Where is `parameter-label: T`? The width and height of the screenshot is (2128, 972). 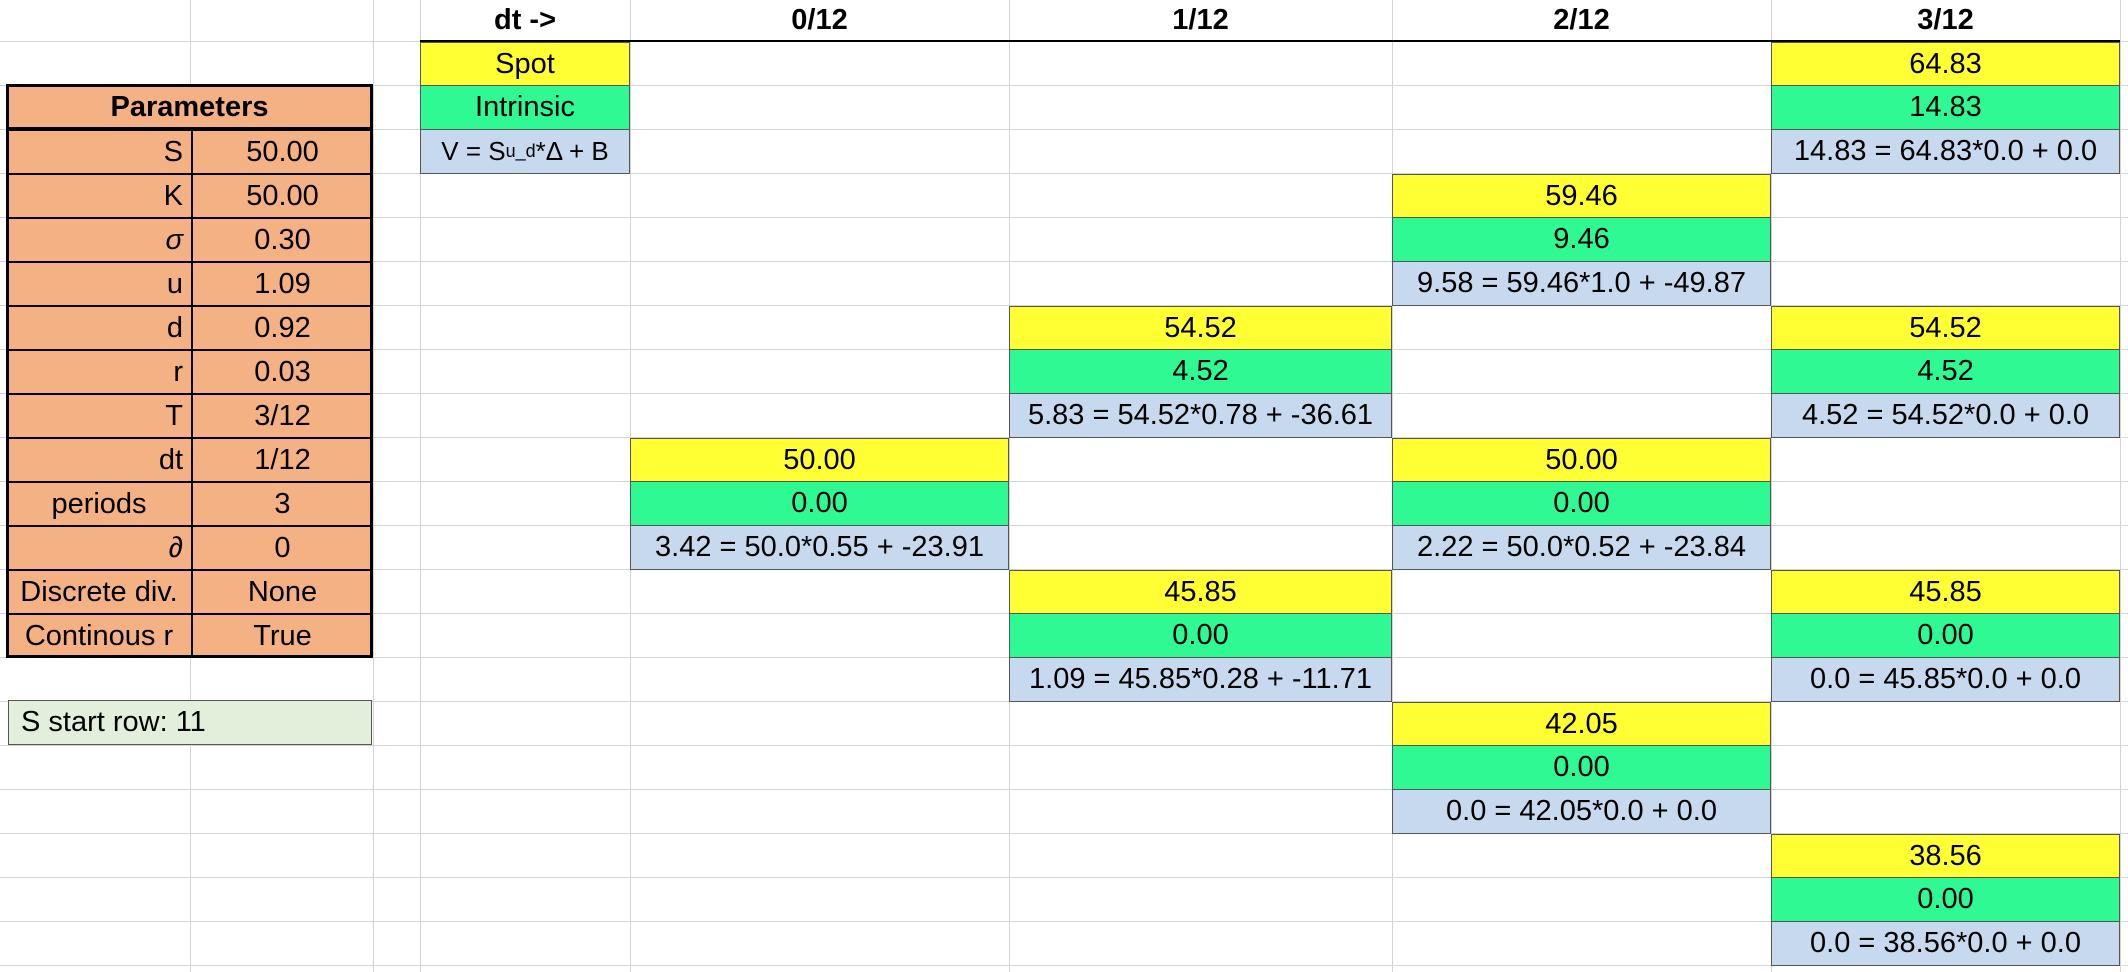
parameter-label: T is located at coordinates (99, 416).